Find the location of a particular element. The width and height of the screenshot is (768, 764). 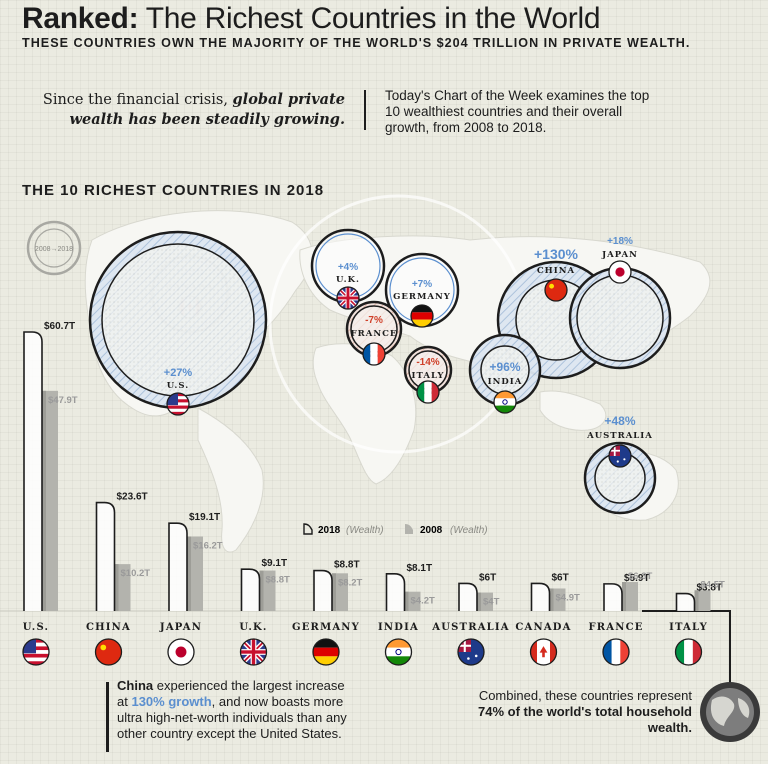

bubble-country-france: FRANCE is located at coordinates (374, 334).